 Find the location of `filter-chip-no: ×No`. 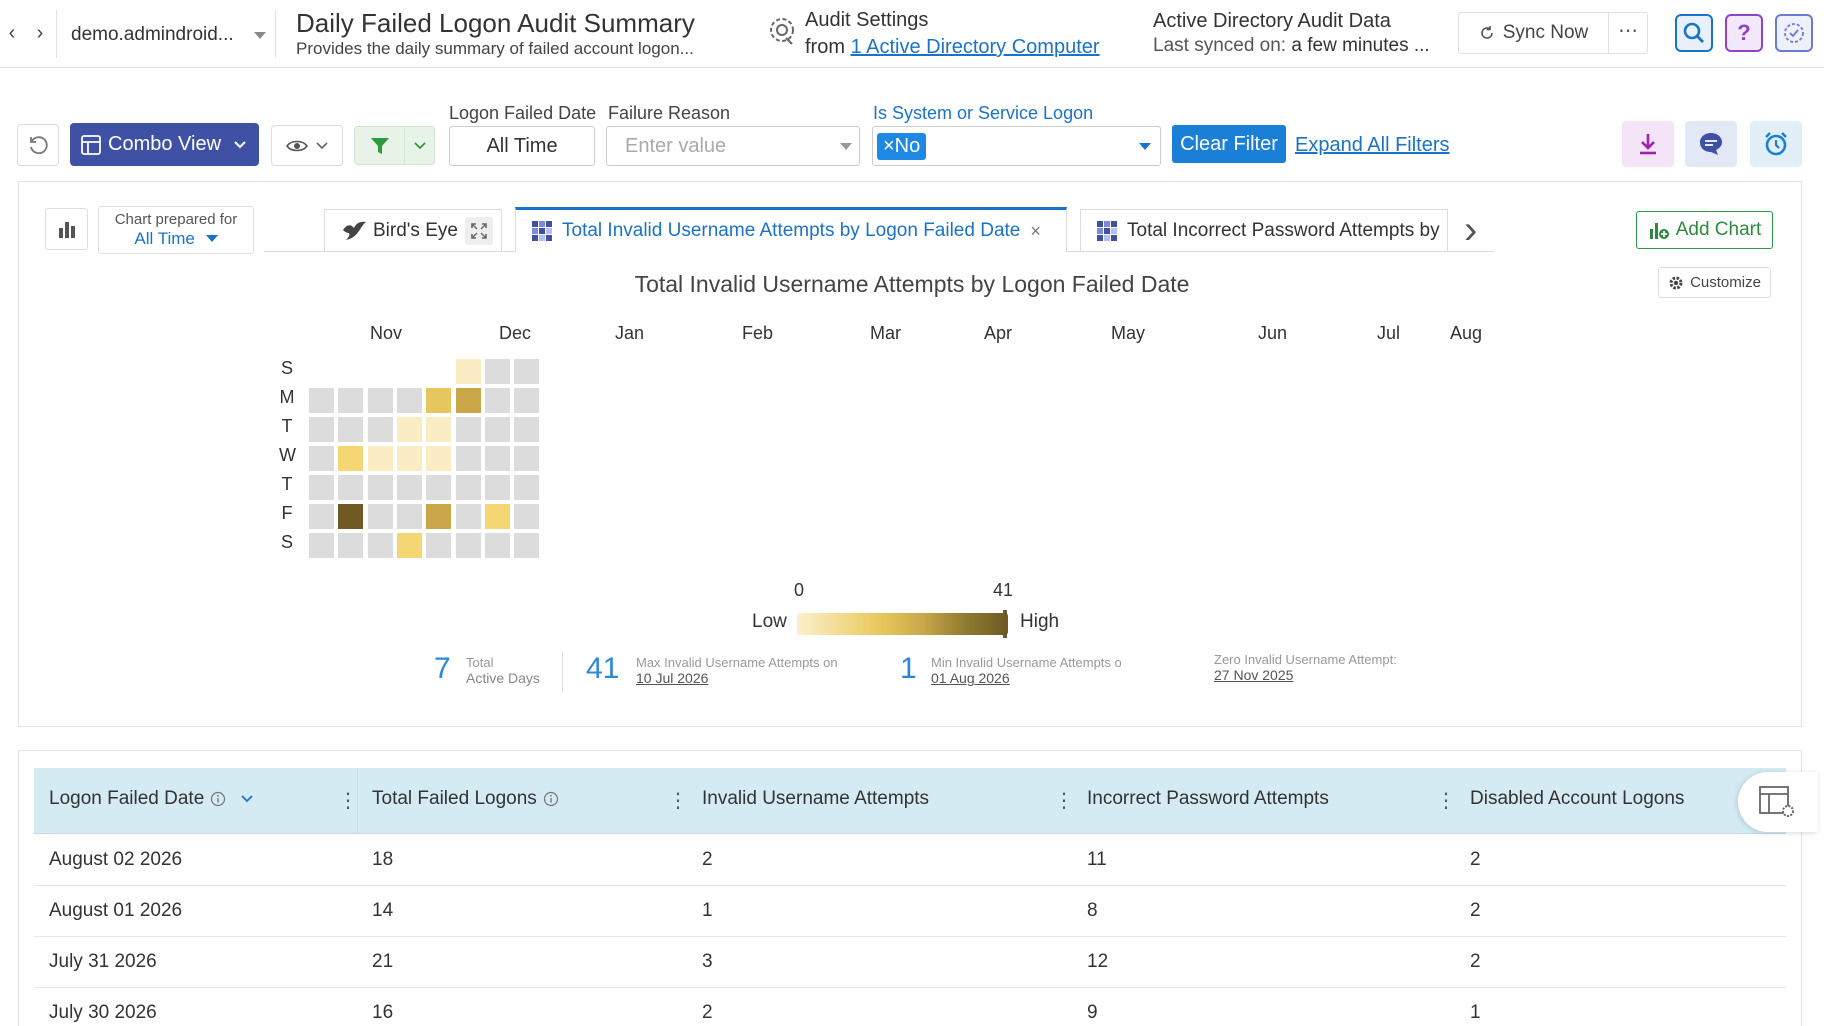

filter-chip-no: ×No is located at coordinates (902, 146).